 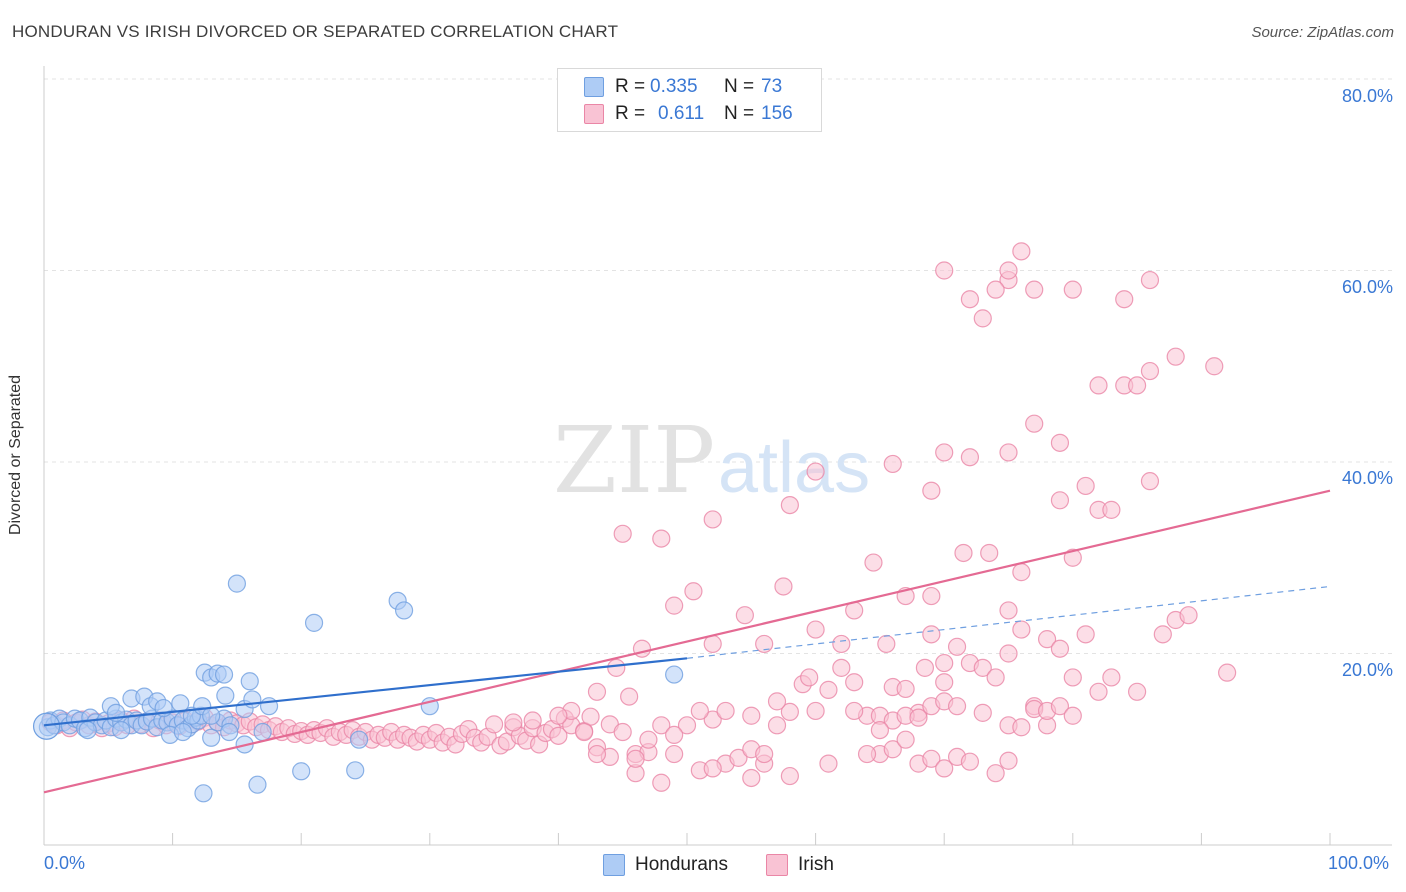 I want to click on n-value: 73, so click(x=772, y=86).